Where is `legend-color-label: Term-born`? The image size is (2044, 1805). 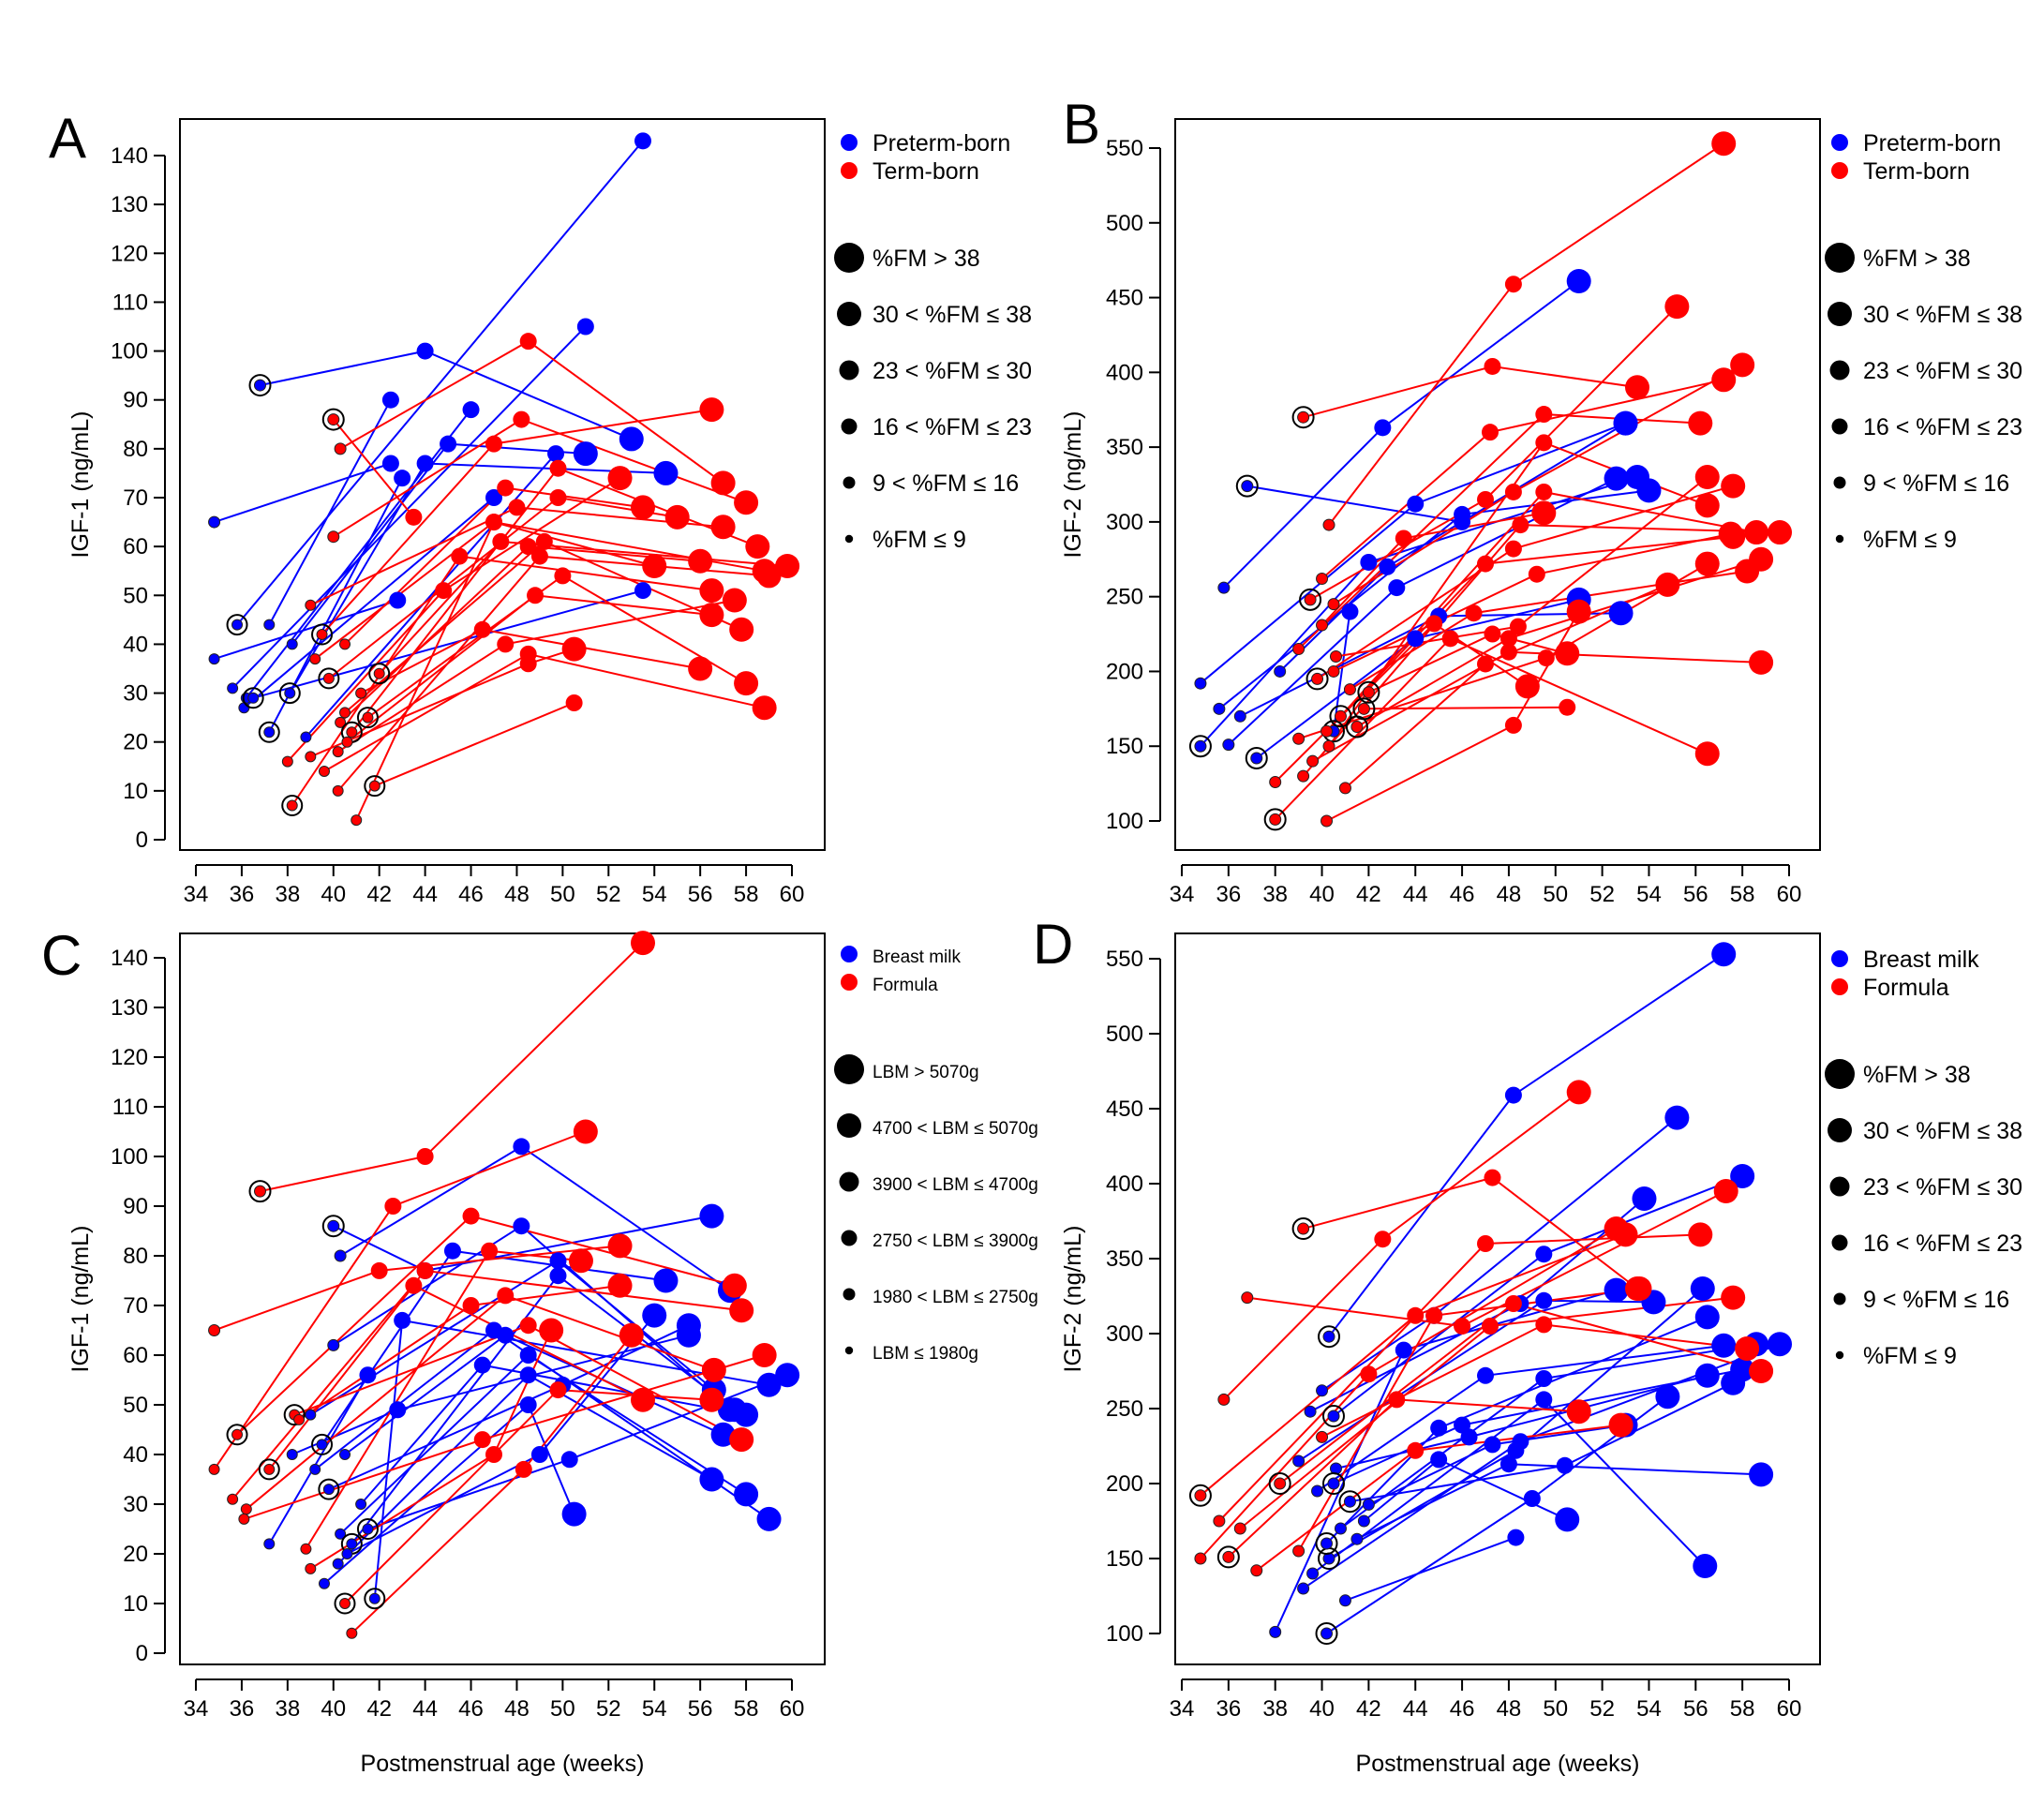
legend-color-label: Term-born is located at coordinates (1917, 171).